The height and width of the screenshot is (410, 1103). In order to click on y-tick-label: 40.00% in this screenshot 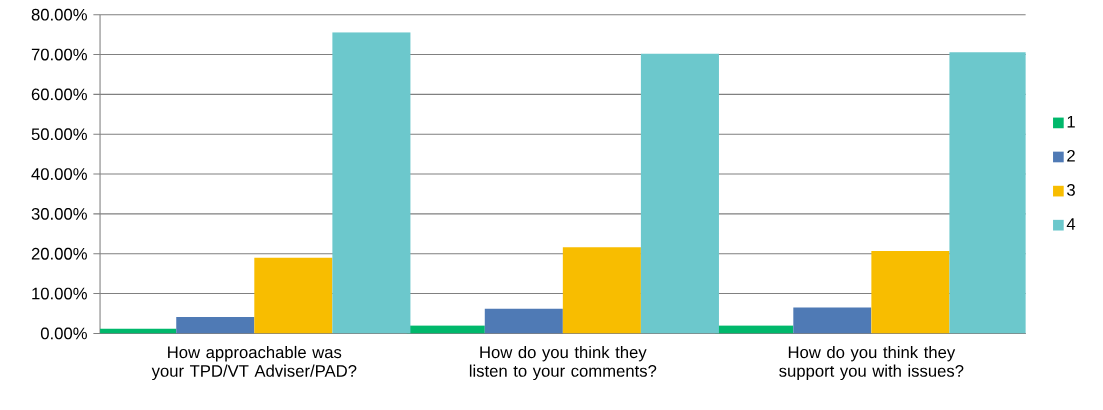, I will do `click(59, 174)`.